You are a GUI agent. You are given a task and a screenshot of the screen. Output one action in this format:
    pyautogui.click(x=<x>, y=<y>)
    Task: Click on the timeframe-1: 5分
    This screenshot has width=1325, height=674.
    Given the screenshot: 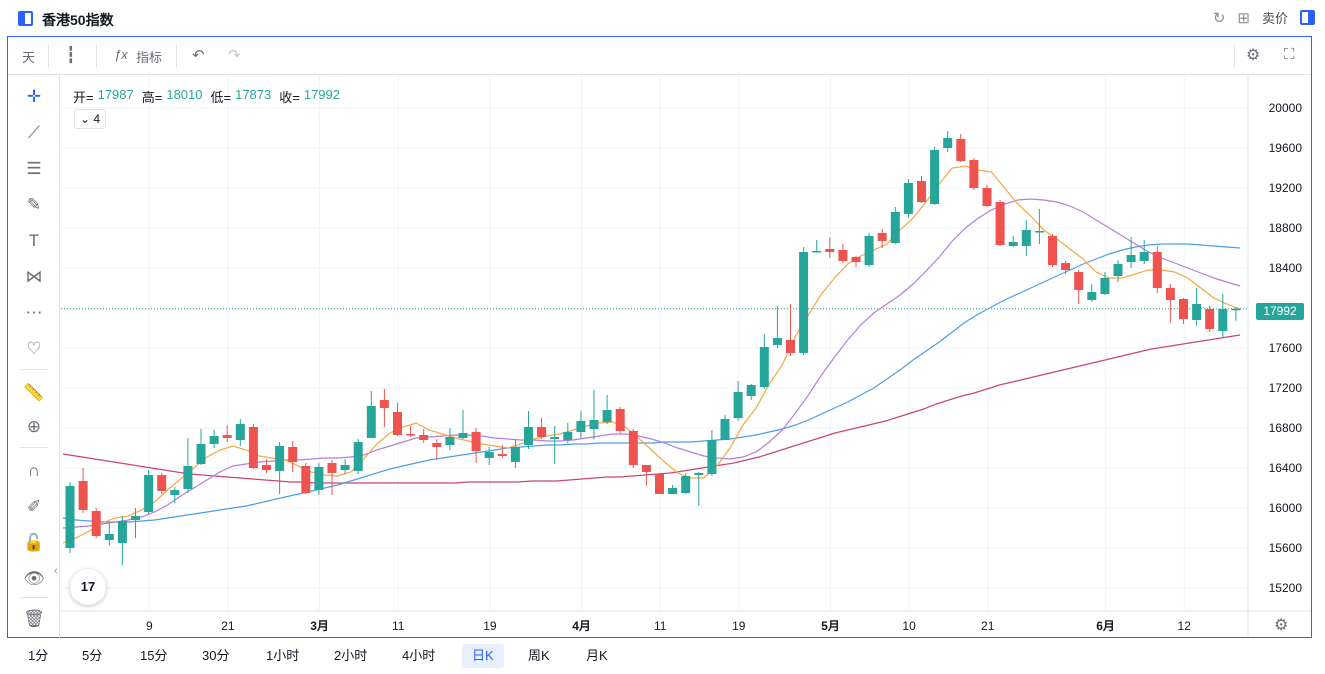 What is the action you would take?
    pyautogui.click(x=92, y=655)
    